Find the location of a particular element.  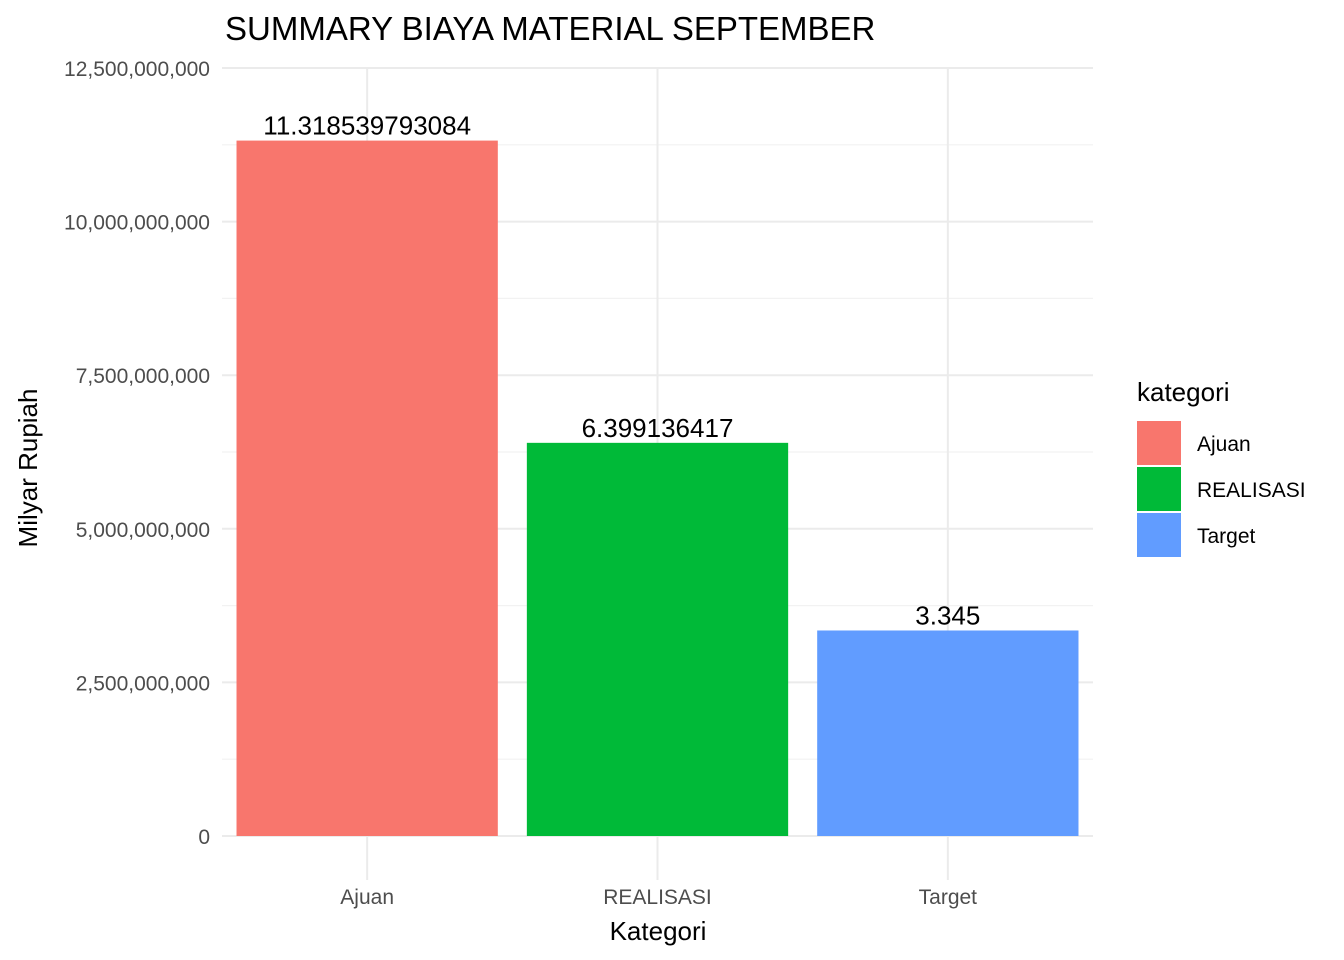

legend: kategori Ajuan REALISASI Target is located at coordinates (1221, 467).